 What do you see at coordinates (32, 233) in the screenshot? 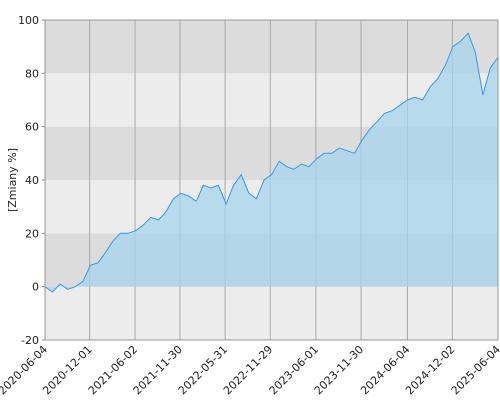
I see `y-tick-label: 20` at bounding box center [32, 233].